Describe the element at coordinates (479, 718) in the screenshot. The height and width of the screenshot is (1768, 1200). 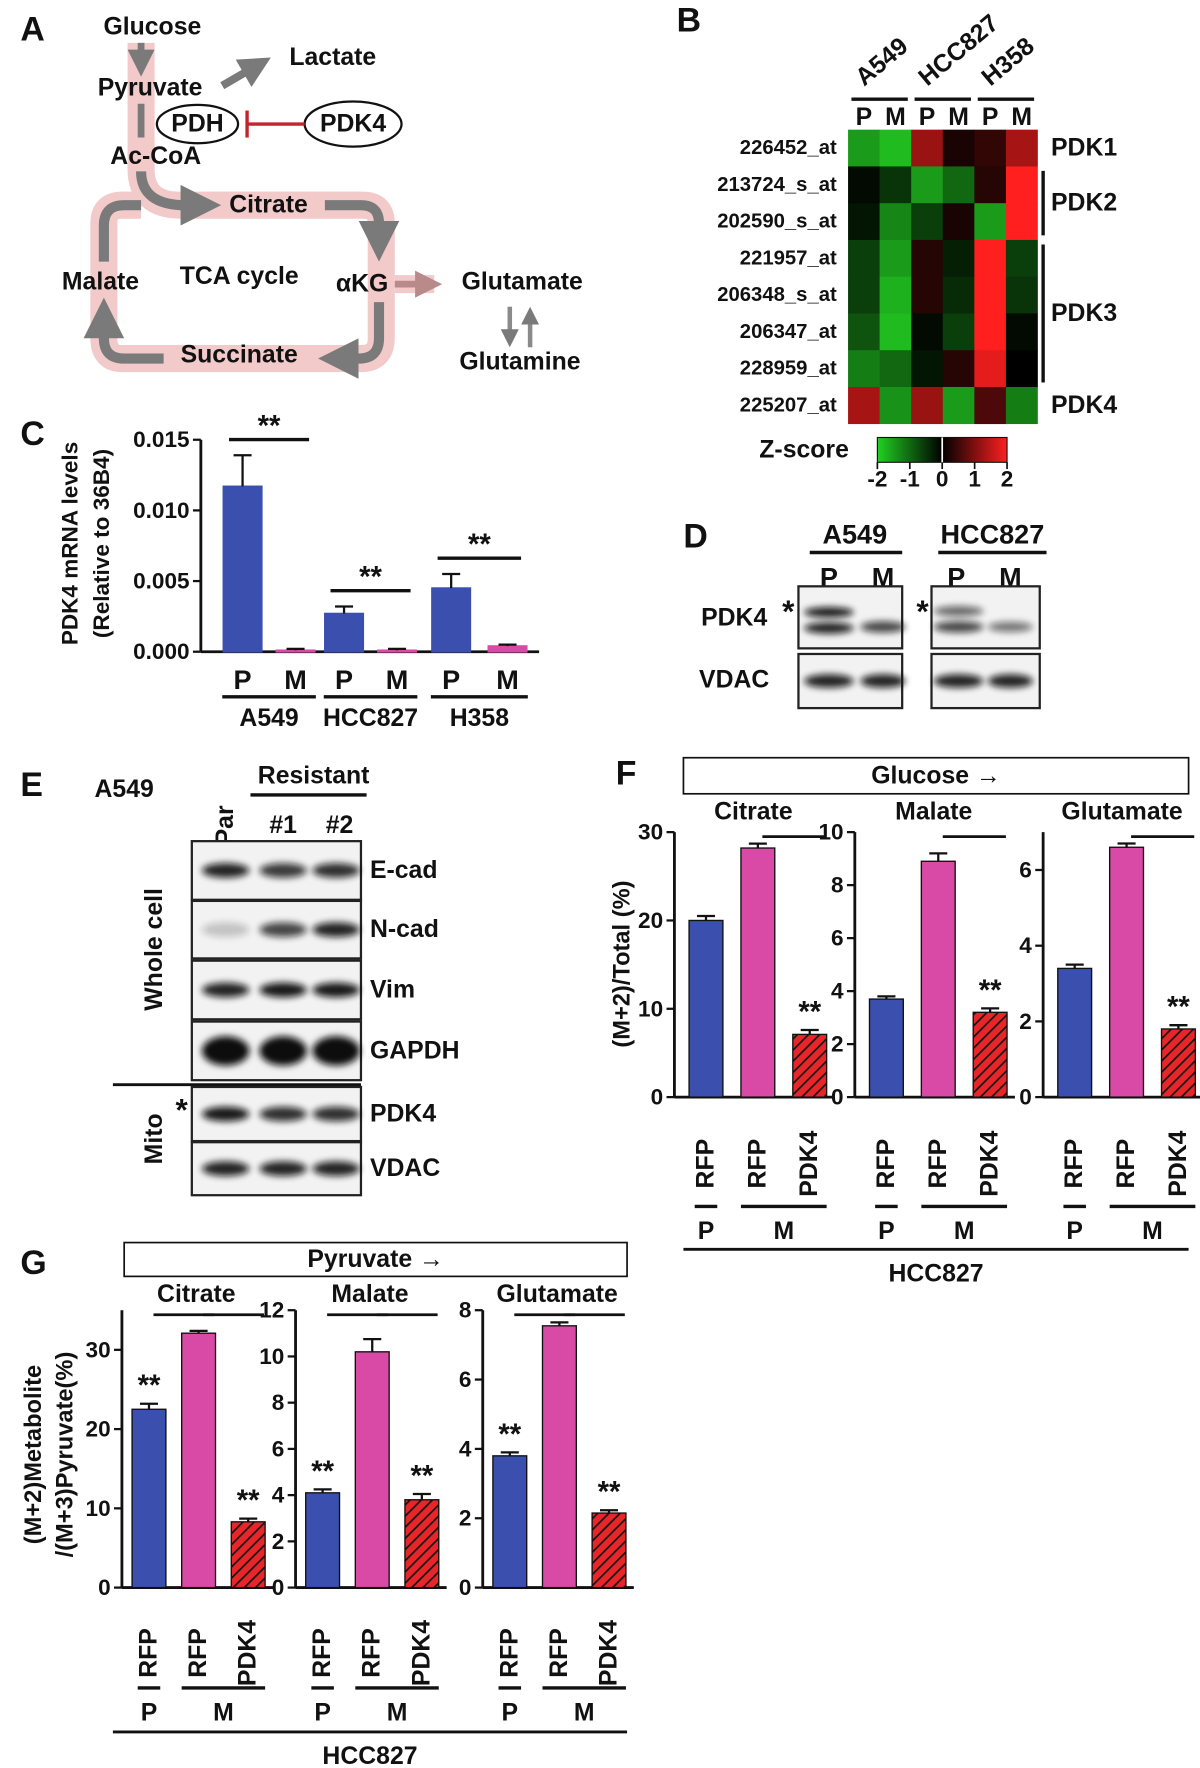
I see `group-label: H358` at that location.